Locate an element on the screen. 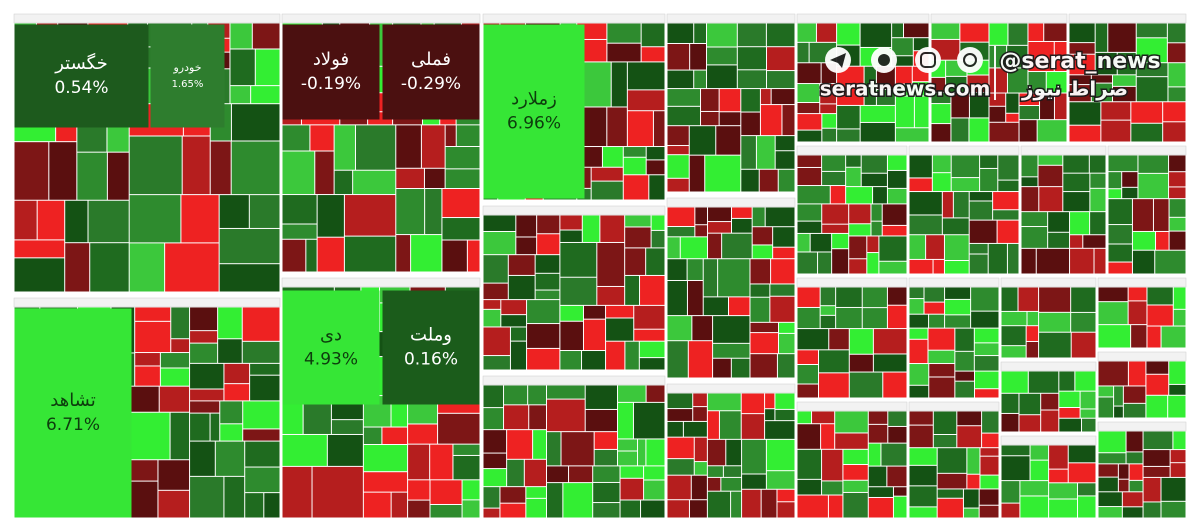  tile-label: وملت is located at coordinates (431, 335).